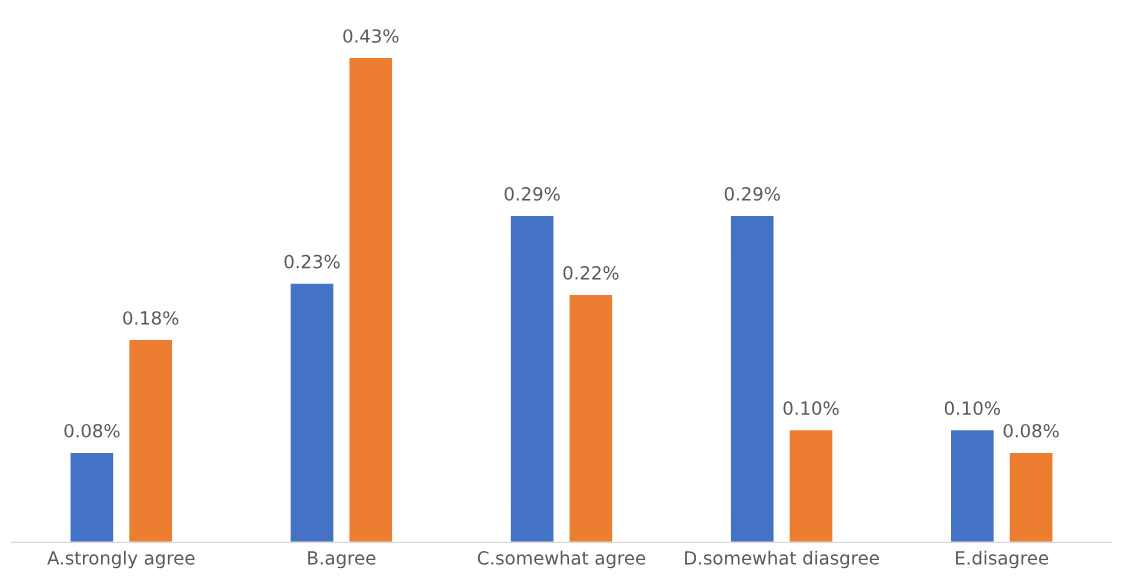  I want to click on x-tick-label: D.somewhat diasgree, so click(782, 559).